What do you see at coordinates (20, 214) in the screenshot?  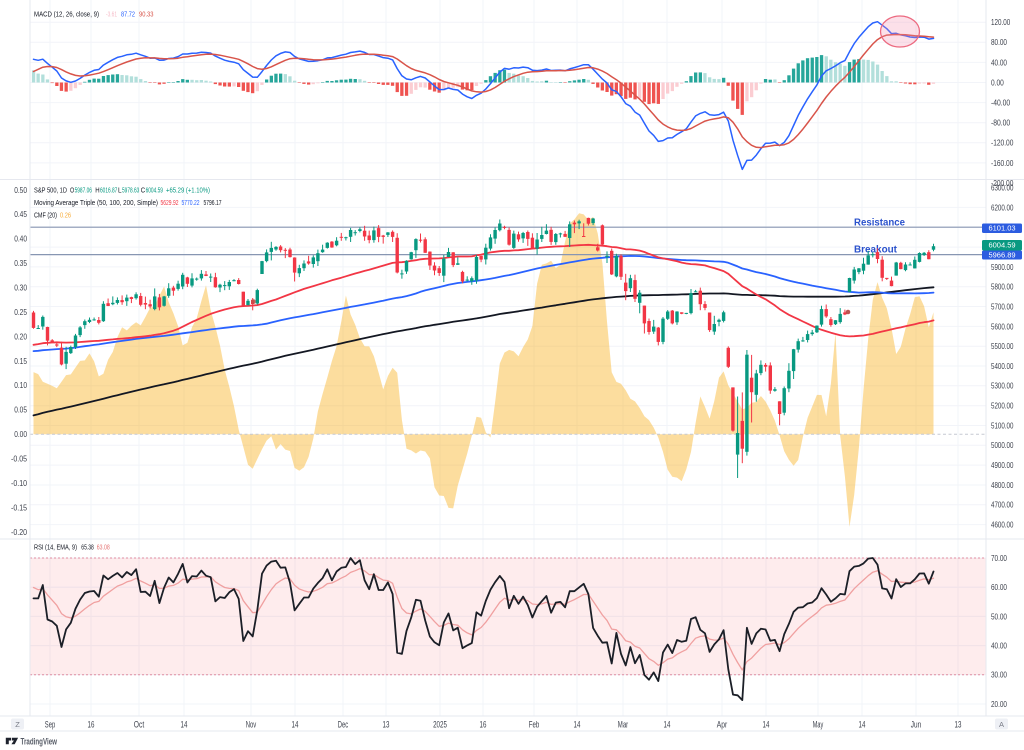 I see `svg-text: 0.45` at bounding box center [20, 214].